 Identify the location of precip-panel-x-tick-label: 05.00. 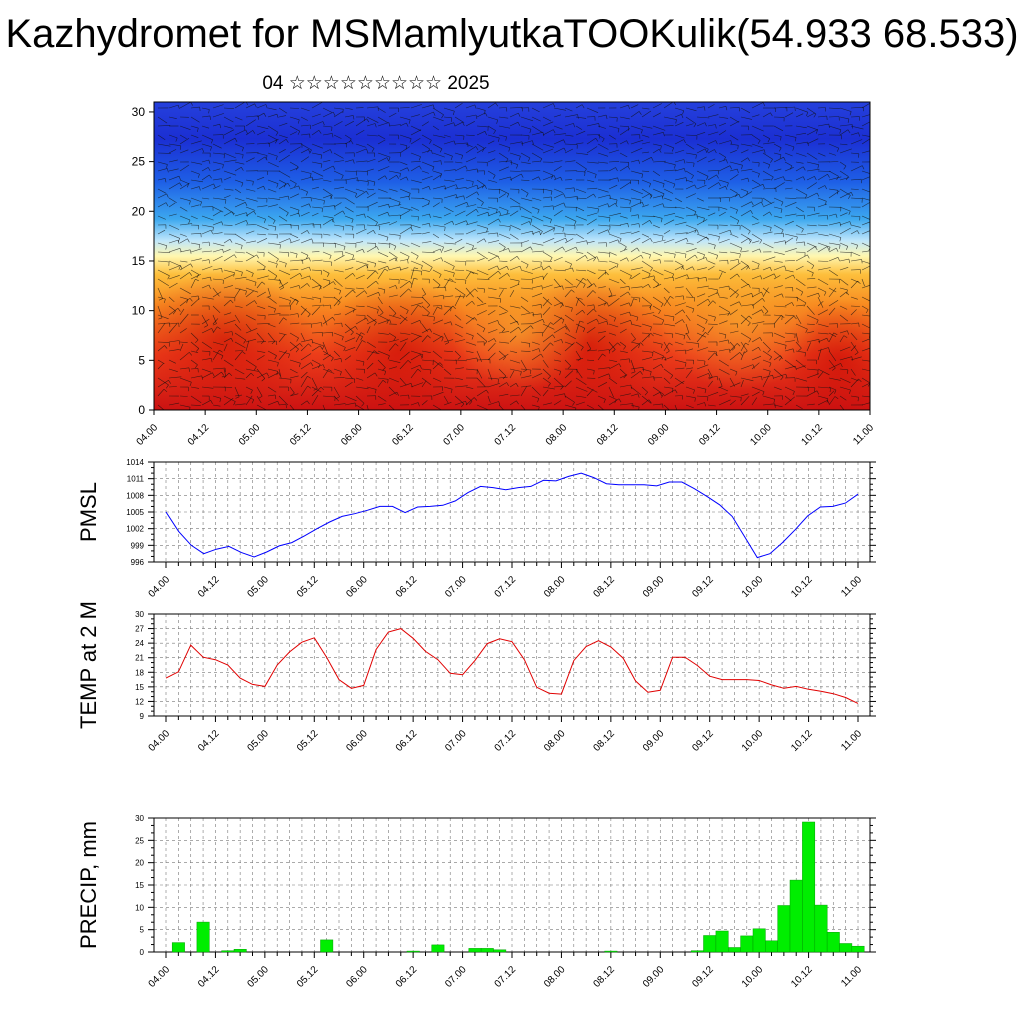
(259, 977).